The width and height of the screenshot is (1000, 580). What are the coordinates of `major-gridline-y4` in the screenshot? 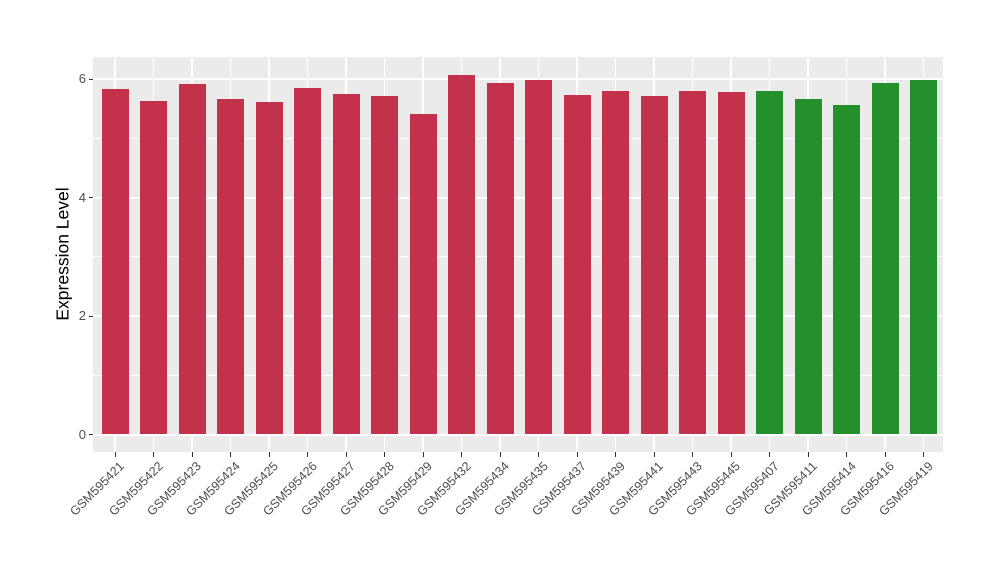 It's located at (518, 197).